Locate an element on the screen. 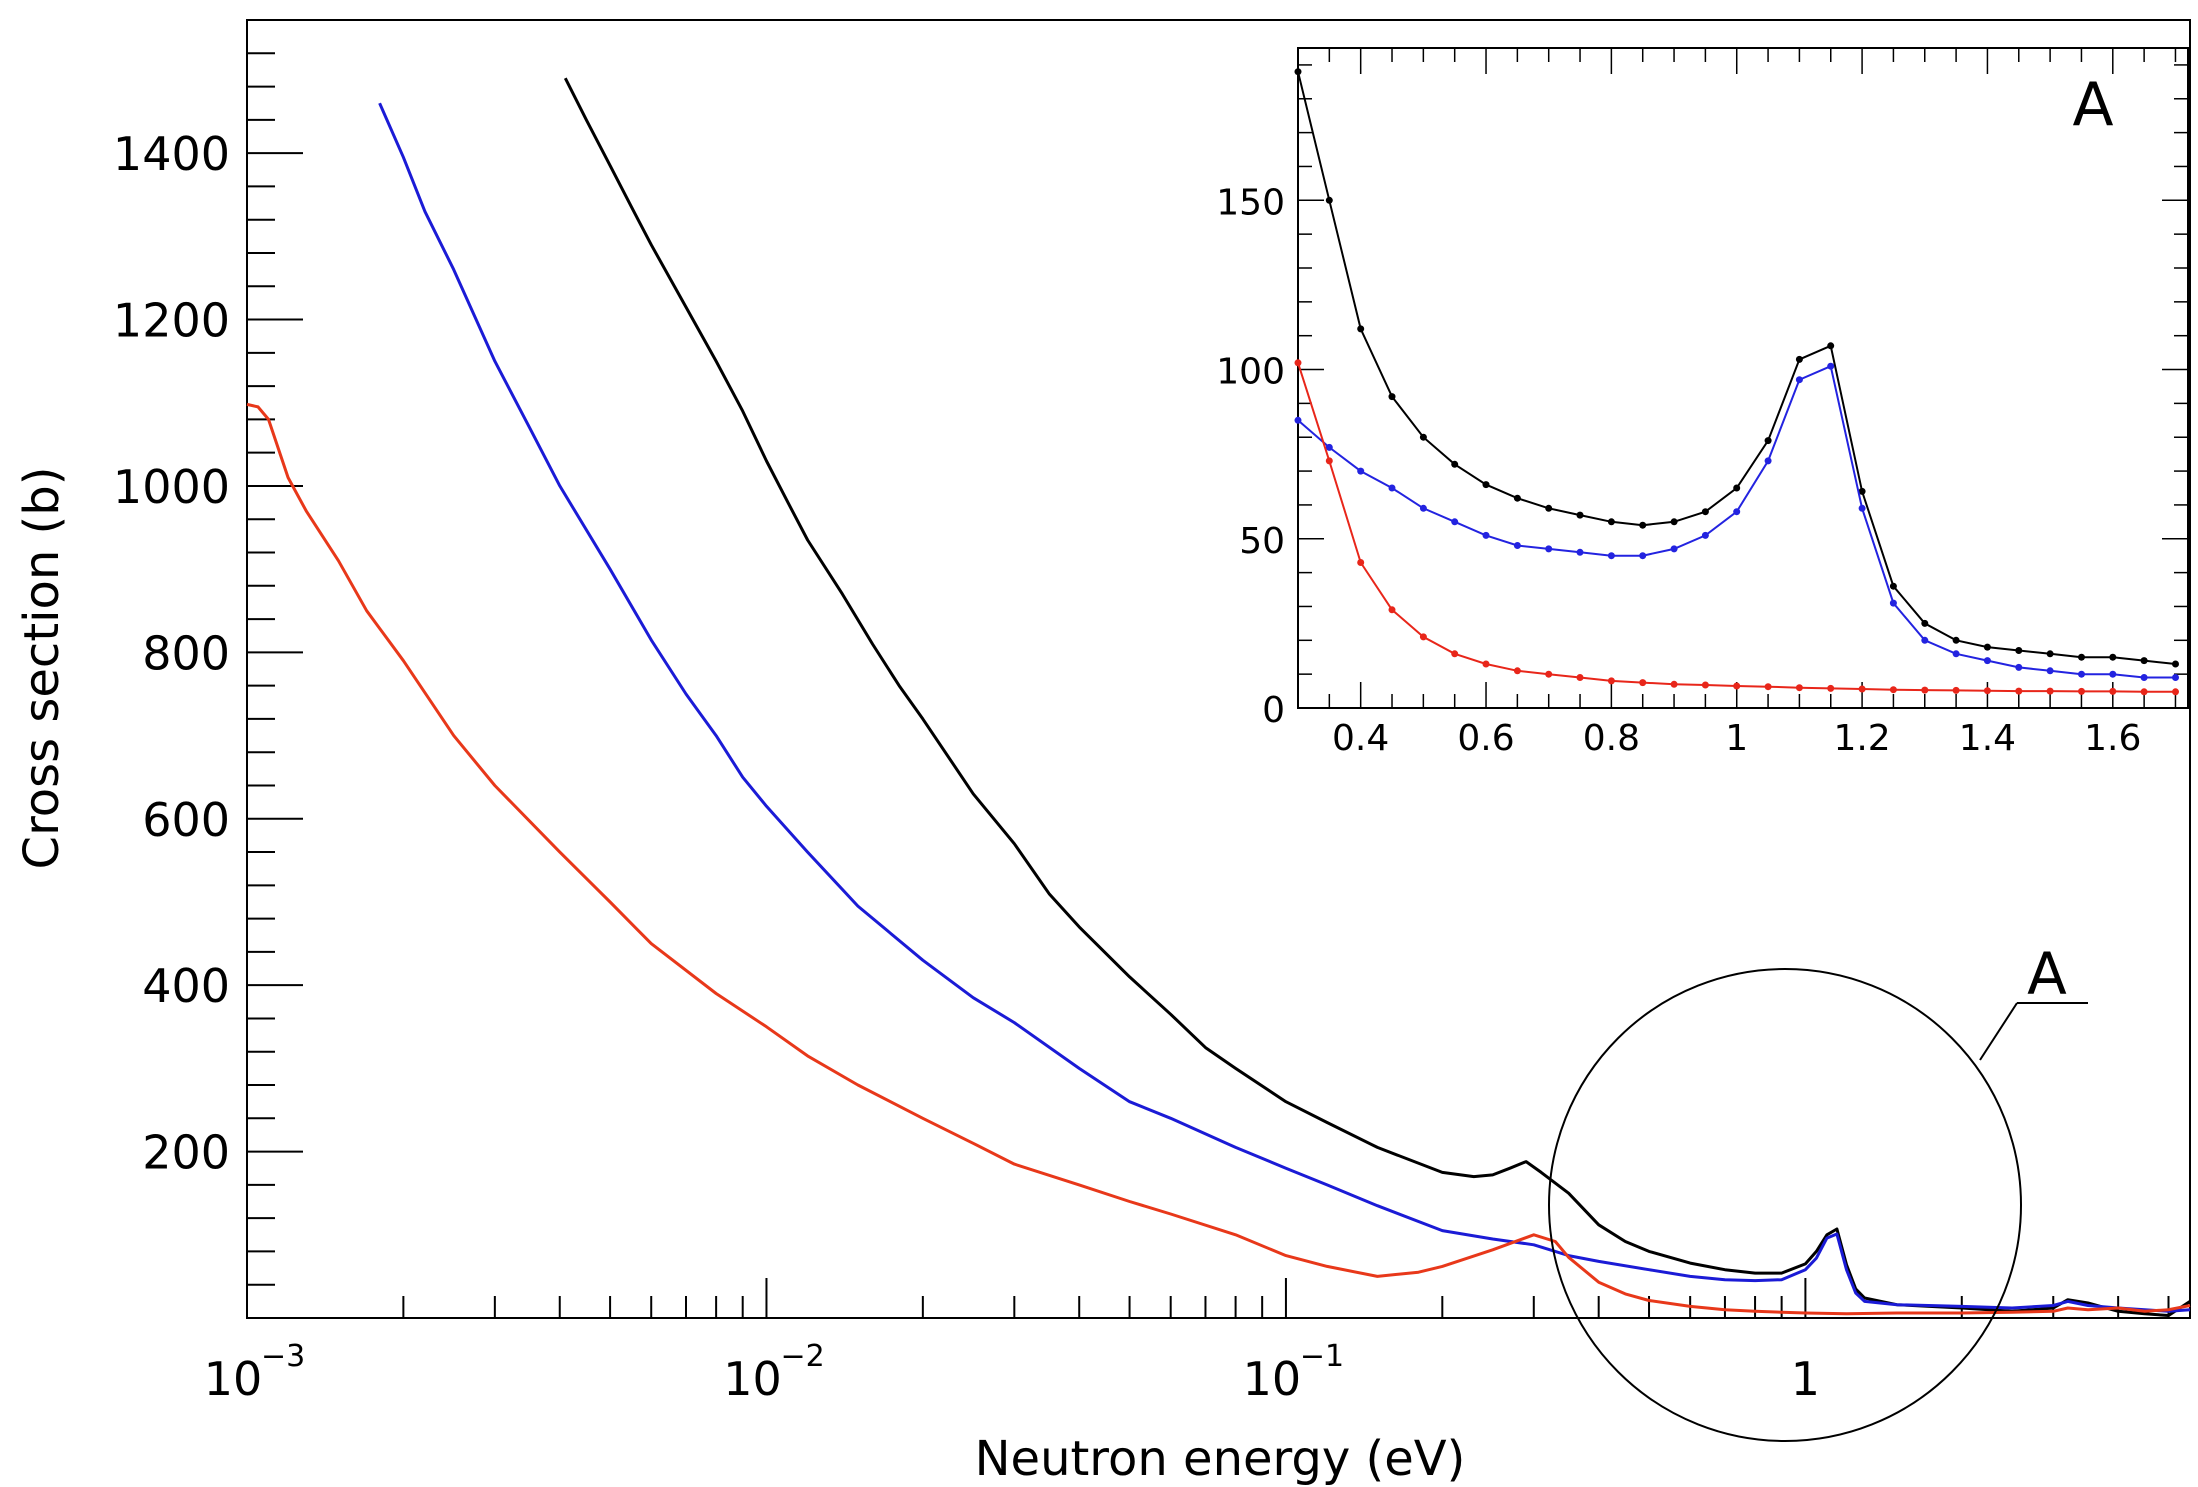 Image resolution: width=2198 pixels, height=1487 pixels. inset-y-tick-label: 150 is located at coordinates (1250, 202).